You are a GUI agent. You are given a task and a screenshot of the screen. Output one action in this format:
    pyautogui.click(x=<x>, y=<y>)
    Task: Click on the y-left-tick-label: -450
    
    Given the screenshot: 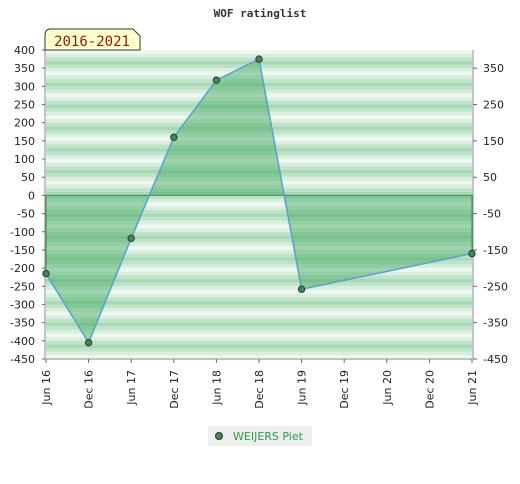 What is the action you would take?
    pyautogui.click(x=22, y=359)
    